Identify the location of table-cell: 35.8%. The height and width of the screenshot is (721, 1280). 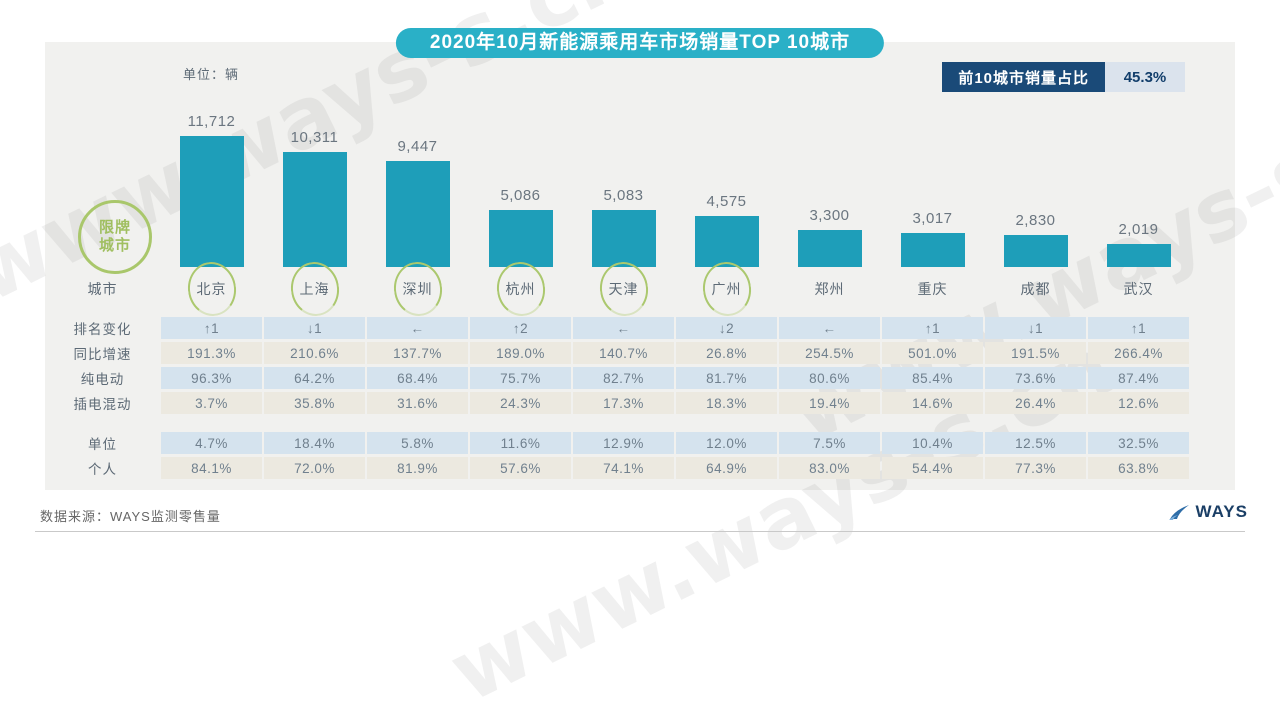
(314, 403).